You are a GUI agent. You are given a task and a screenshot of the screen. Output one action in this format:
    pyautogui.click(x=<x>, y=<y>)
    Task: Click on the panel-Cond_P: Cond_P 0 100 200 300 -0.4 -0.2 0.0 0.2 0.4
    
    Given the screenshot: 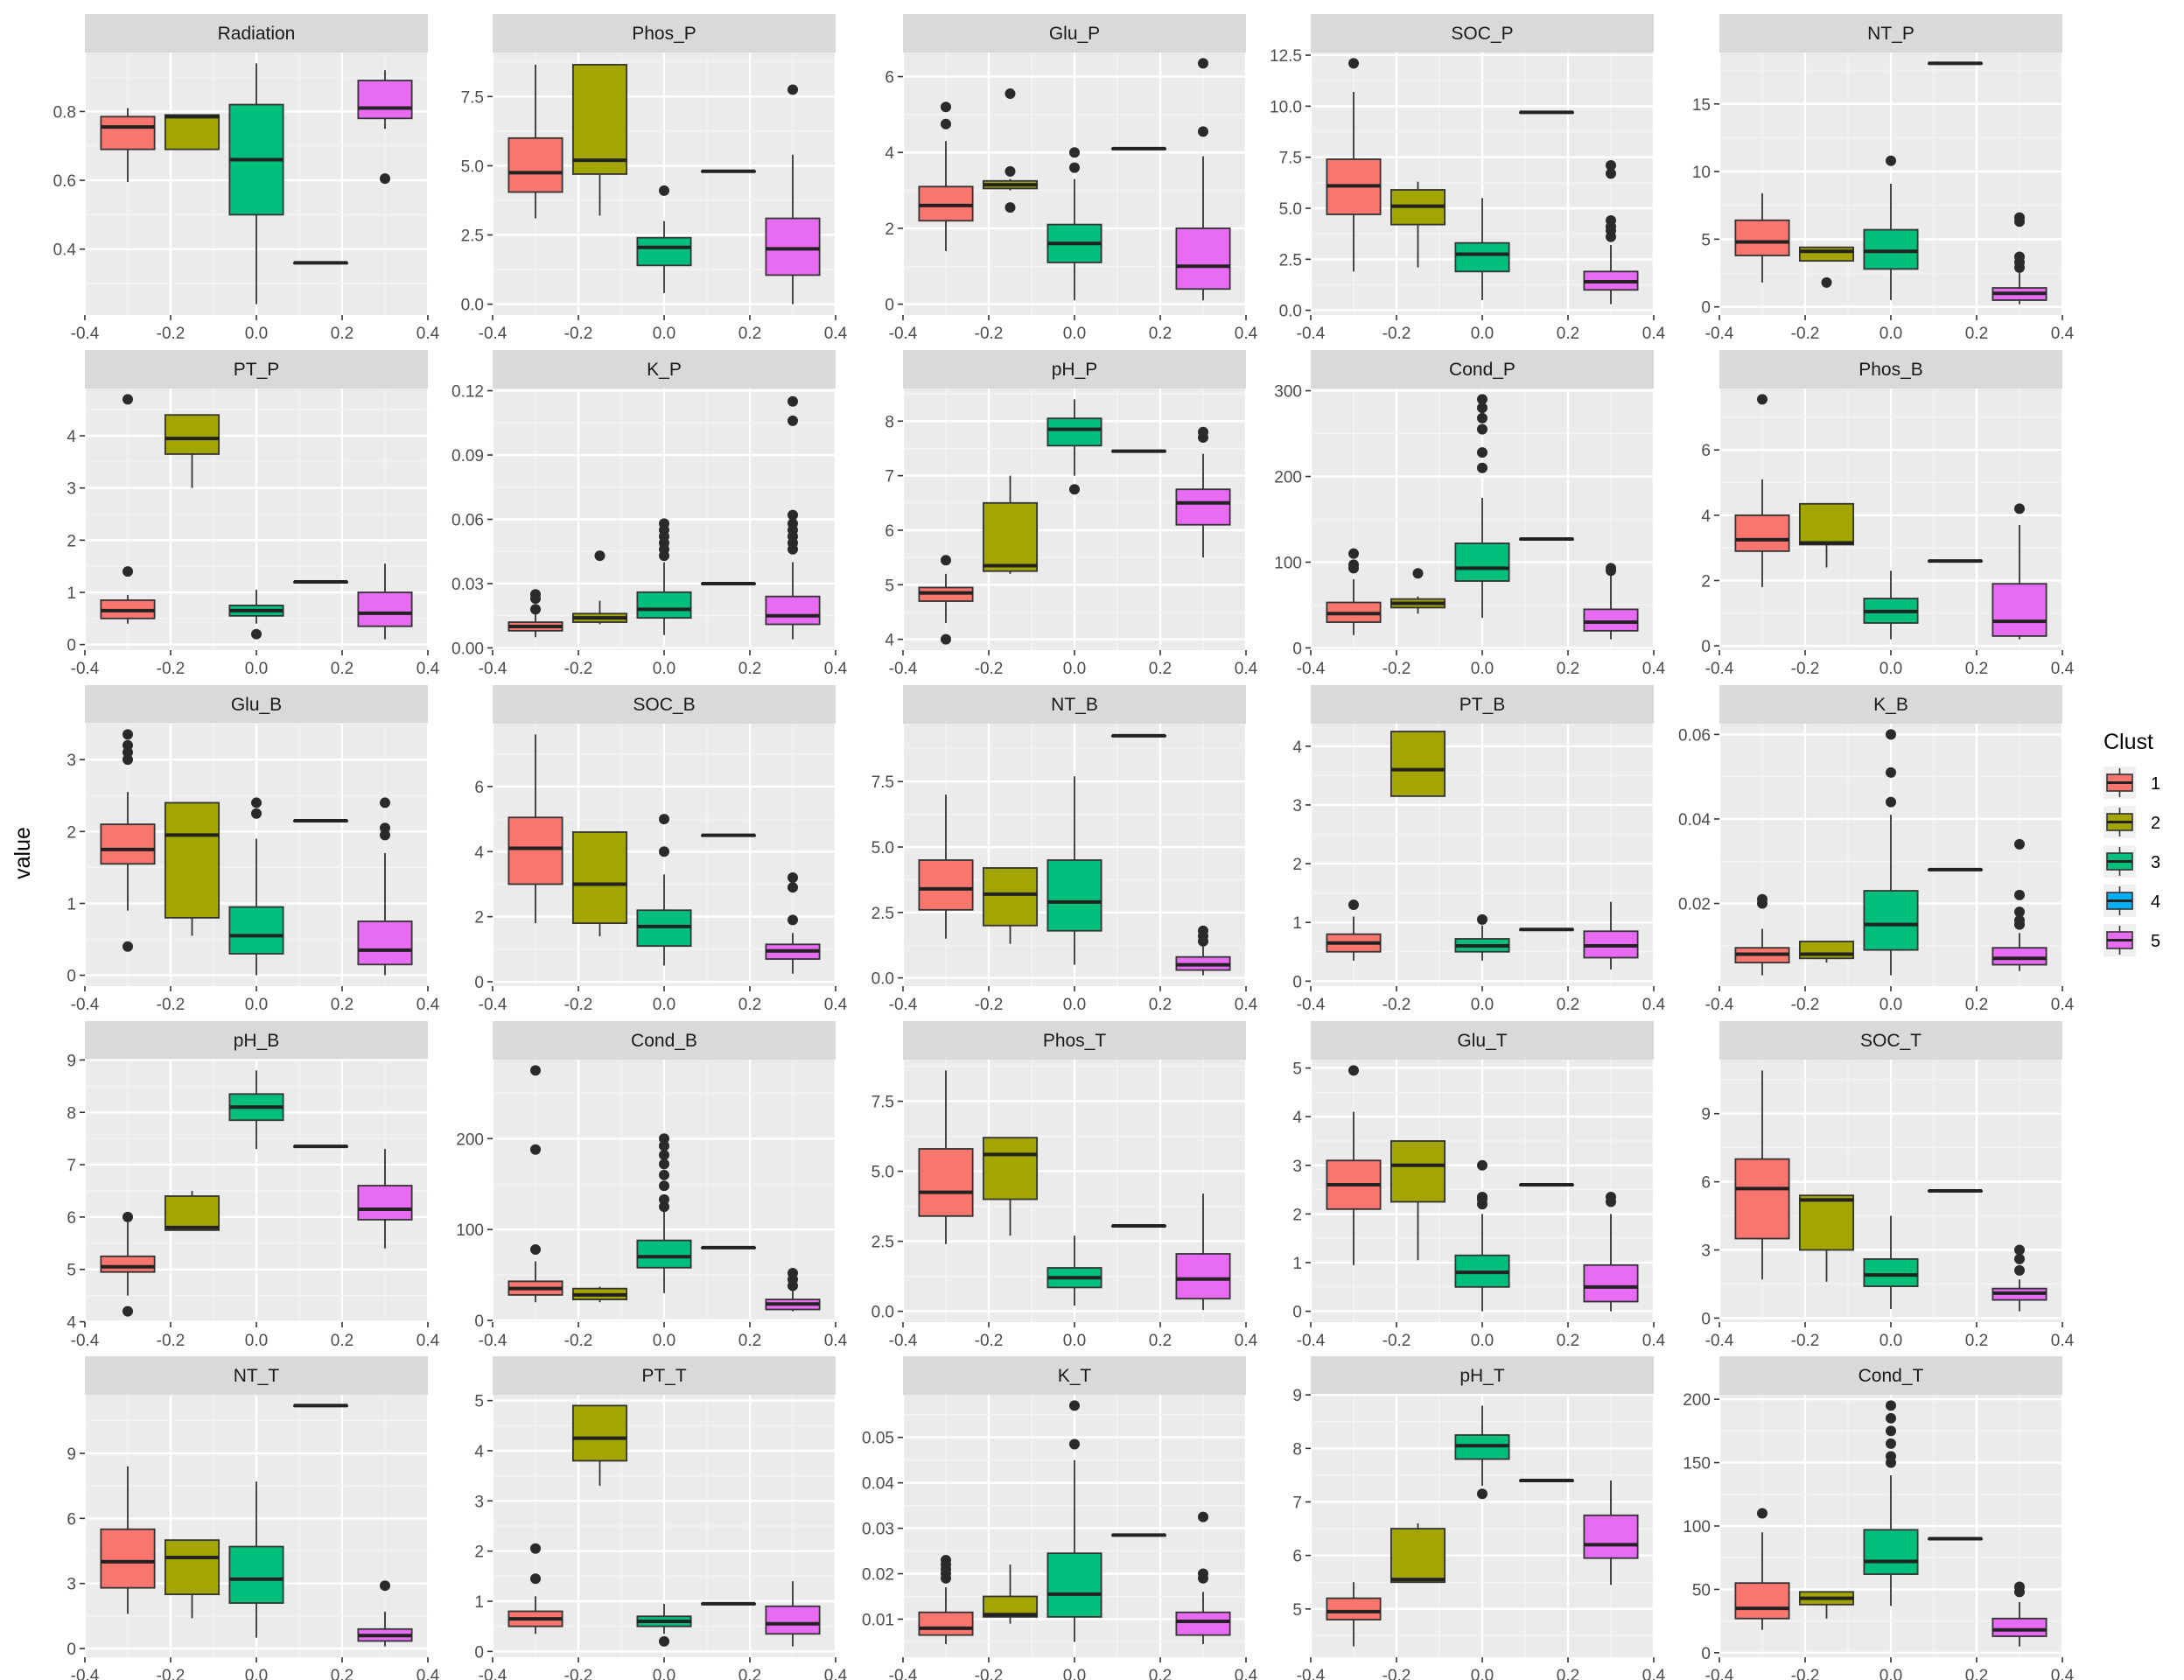 What is the action you would take?
    pyautogui.click(x=1470, y=514)
    